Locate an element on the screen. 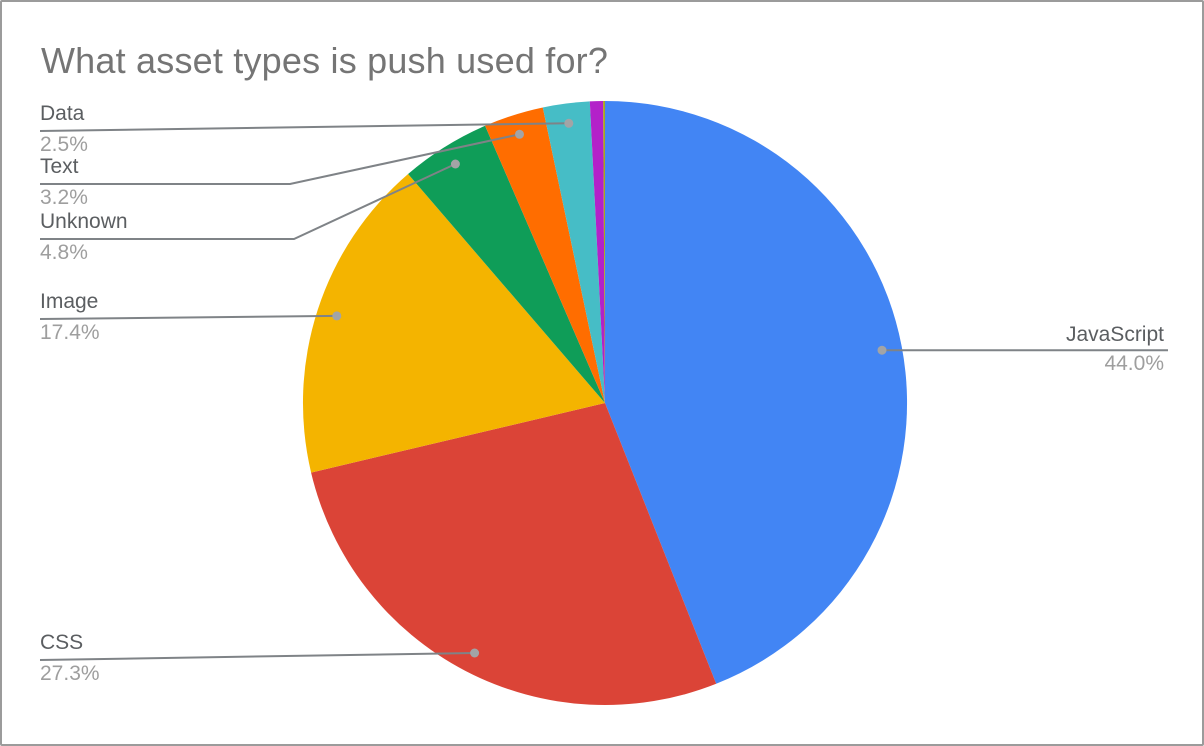 This screenshot has height=746, width=1204. slice-percent-image: 17.4% is located at coordinates (70, 332).